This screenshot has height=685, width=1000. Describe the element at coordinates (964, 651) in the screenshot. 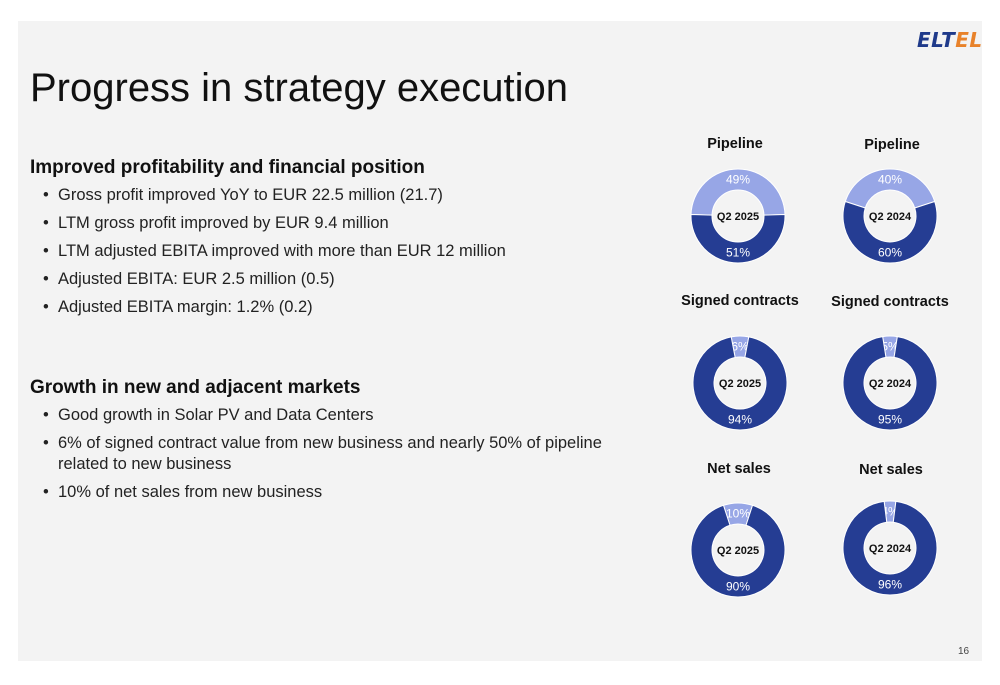

I see `page-number: 16` at that location.